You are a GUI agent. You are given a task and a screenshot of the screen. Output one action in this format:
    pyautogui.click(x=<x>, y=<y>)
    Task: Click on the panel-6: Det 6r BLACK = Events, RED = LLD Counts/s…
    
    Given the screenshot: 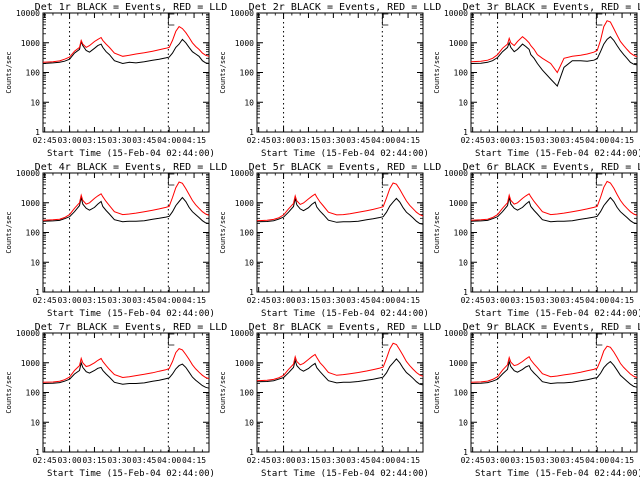 What is the action you would take?
    pyautogui.click(x=536, y=240)
    